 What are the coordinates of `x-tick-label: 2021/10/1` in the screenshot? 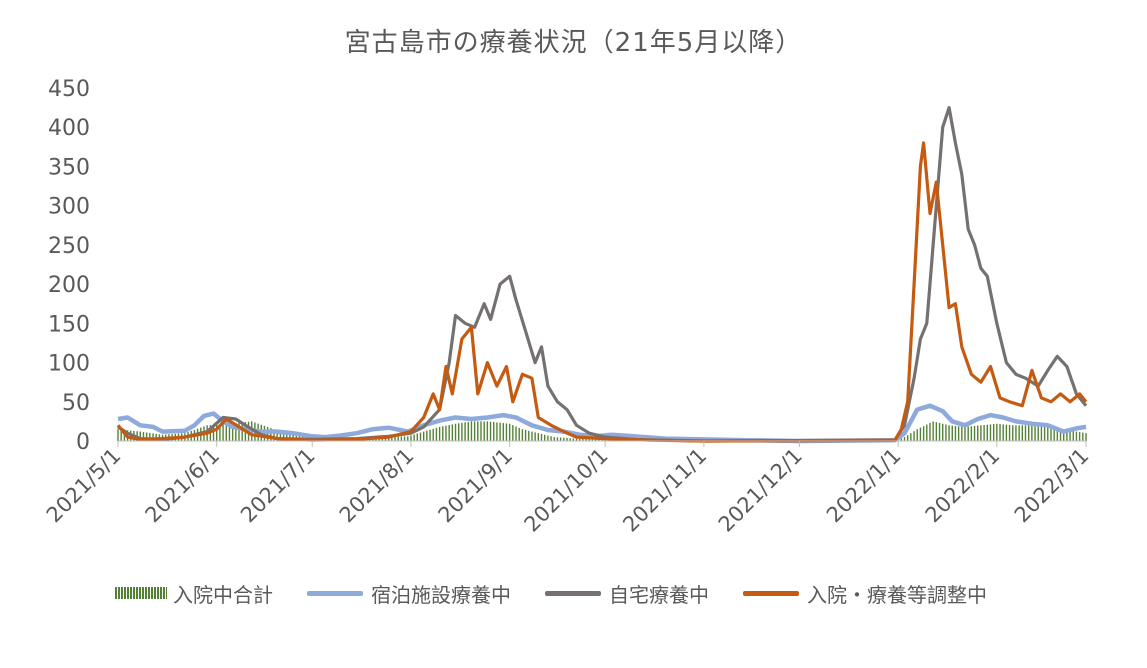 It's located at (566, 490).